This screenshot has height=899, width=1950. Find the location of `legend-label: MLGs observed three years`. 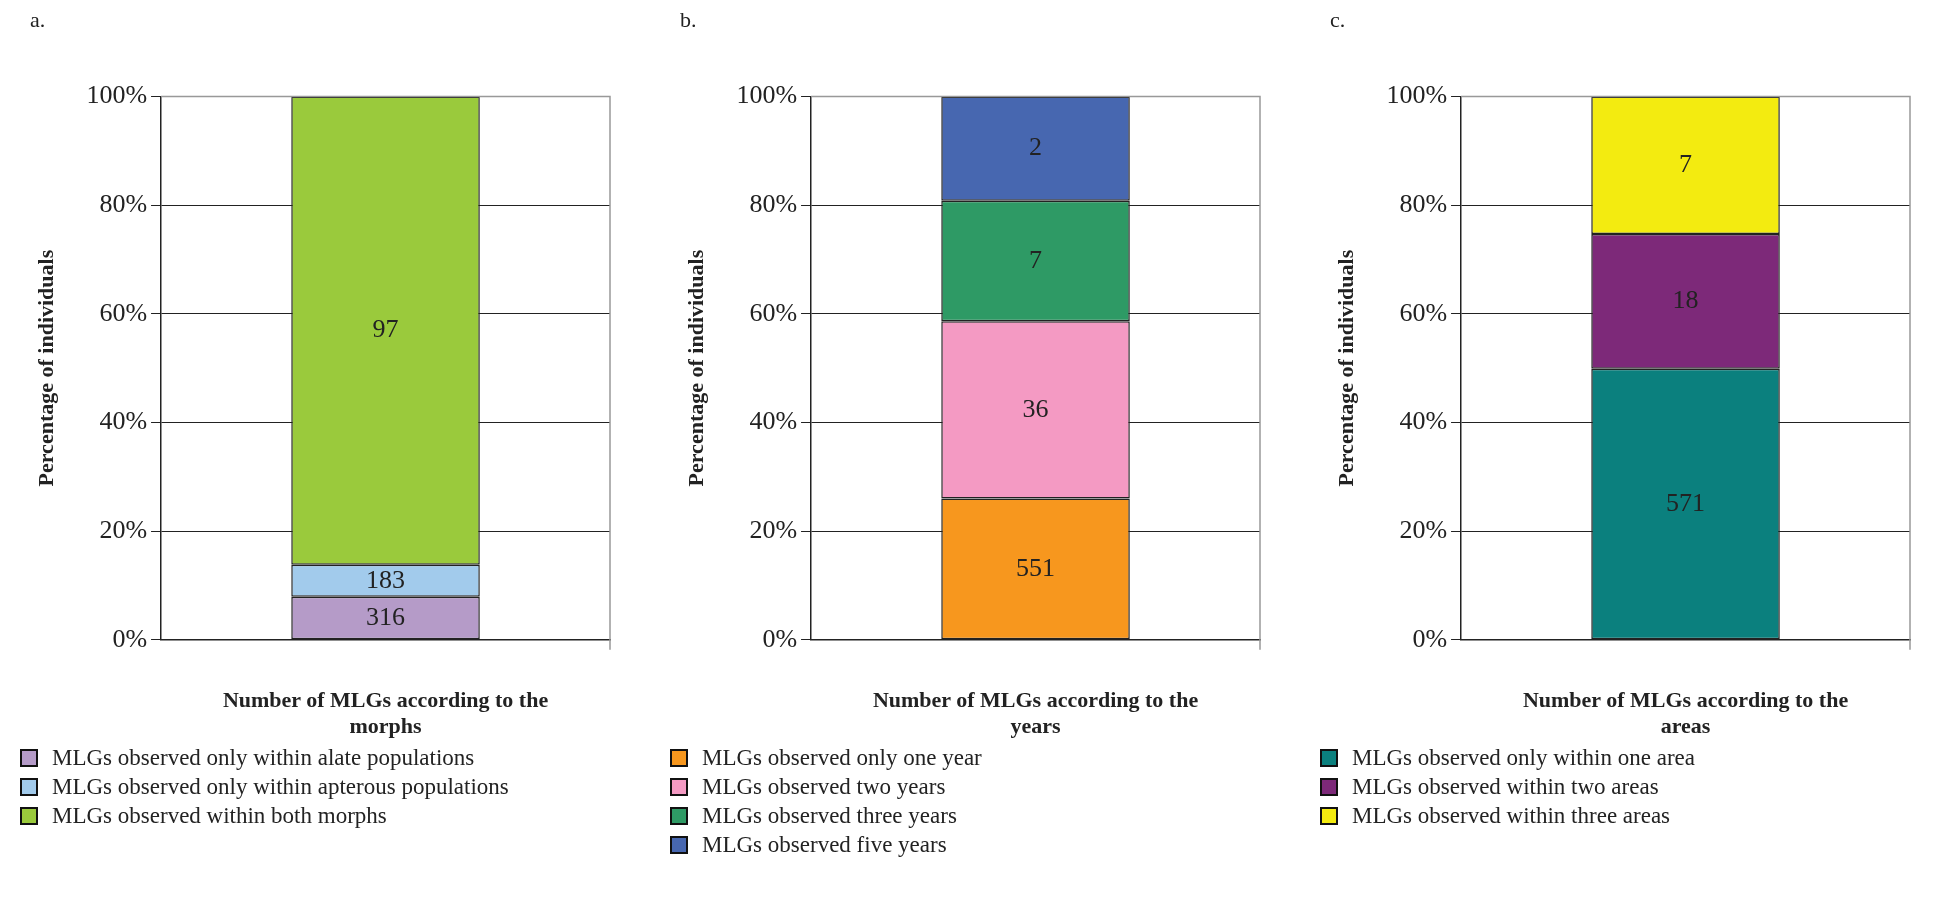

legend-label: MLGs observed three years is located at coordinates (829, 816).